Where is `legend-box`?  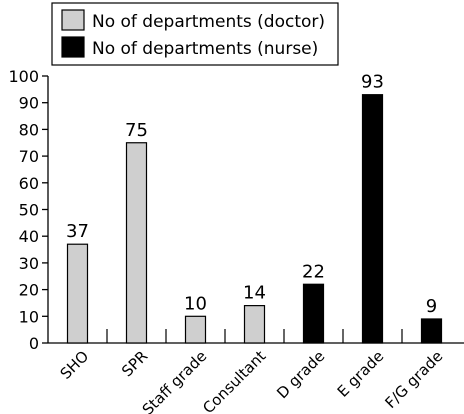 legend-box is located at coordinates (195, 34).